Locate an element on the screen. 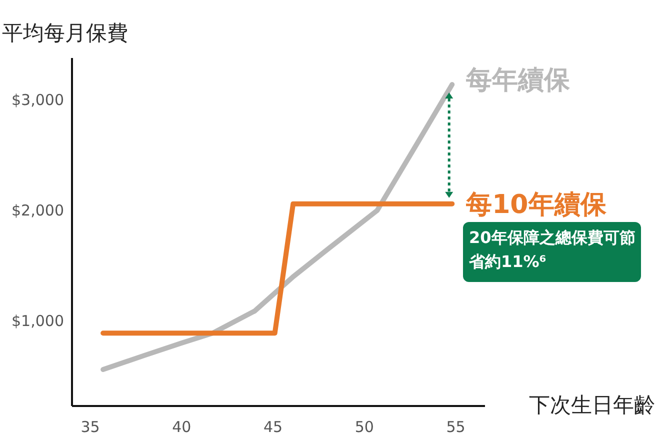  x-tick-label: 35 is located at coordinates (90, 427).